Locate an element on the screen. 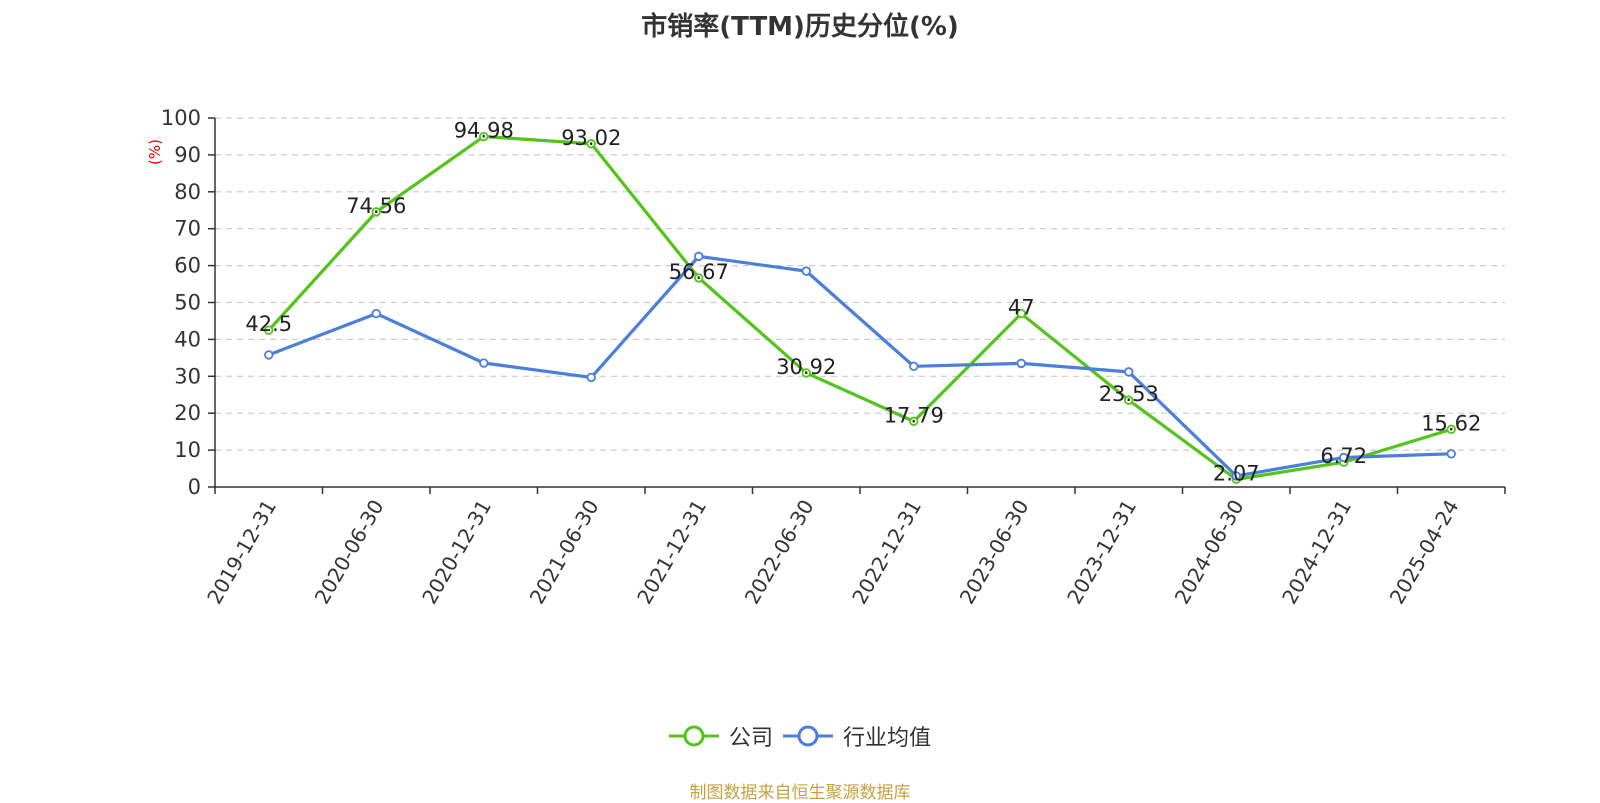  x-tick-label: 2025-04-24 is located at coordinates (1424, 552).